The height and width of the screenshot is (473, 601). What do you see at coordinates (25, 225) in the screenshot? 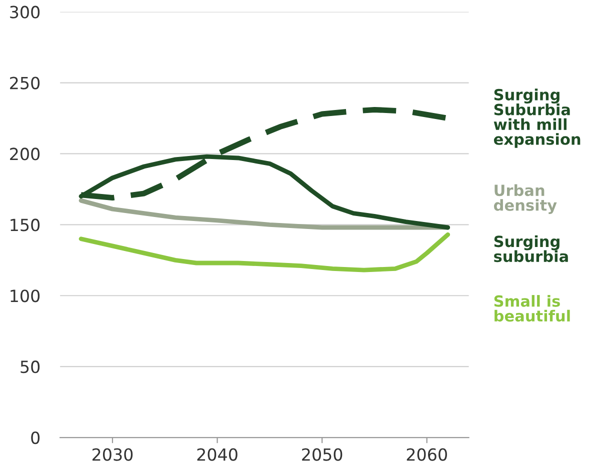
I see `y-tick-label: 150` at bounding box center [25, 225].